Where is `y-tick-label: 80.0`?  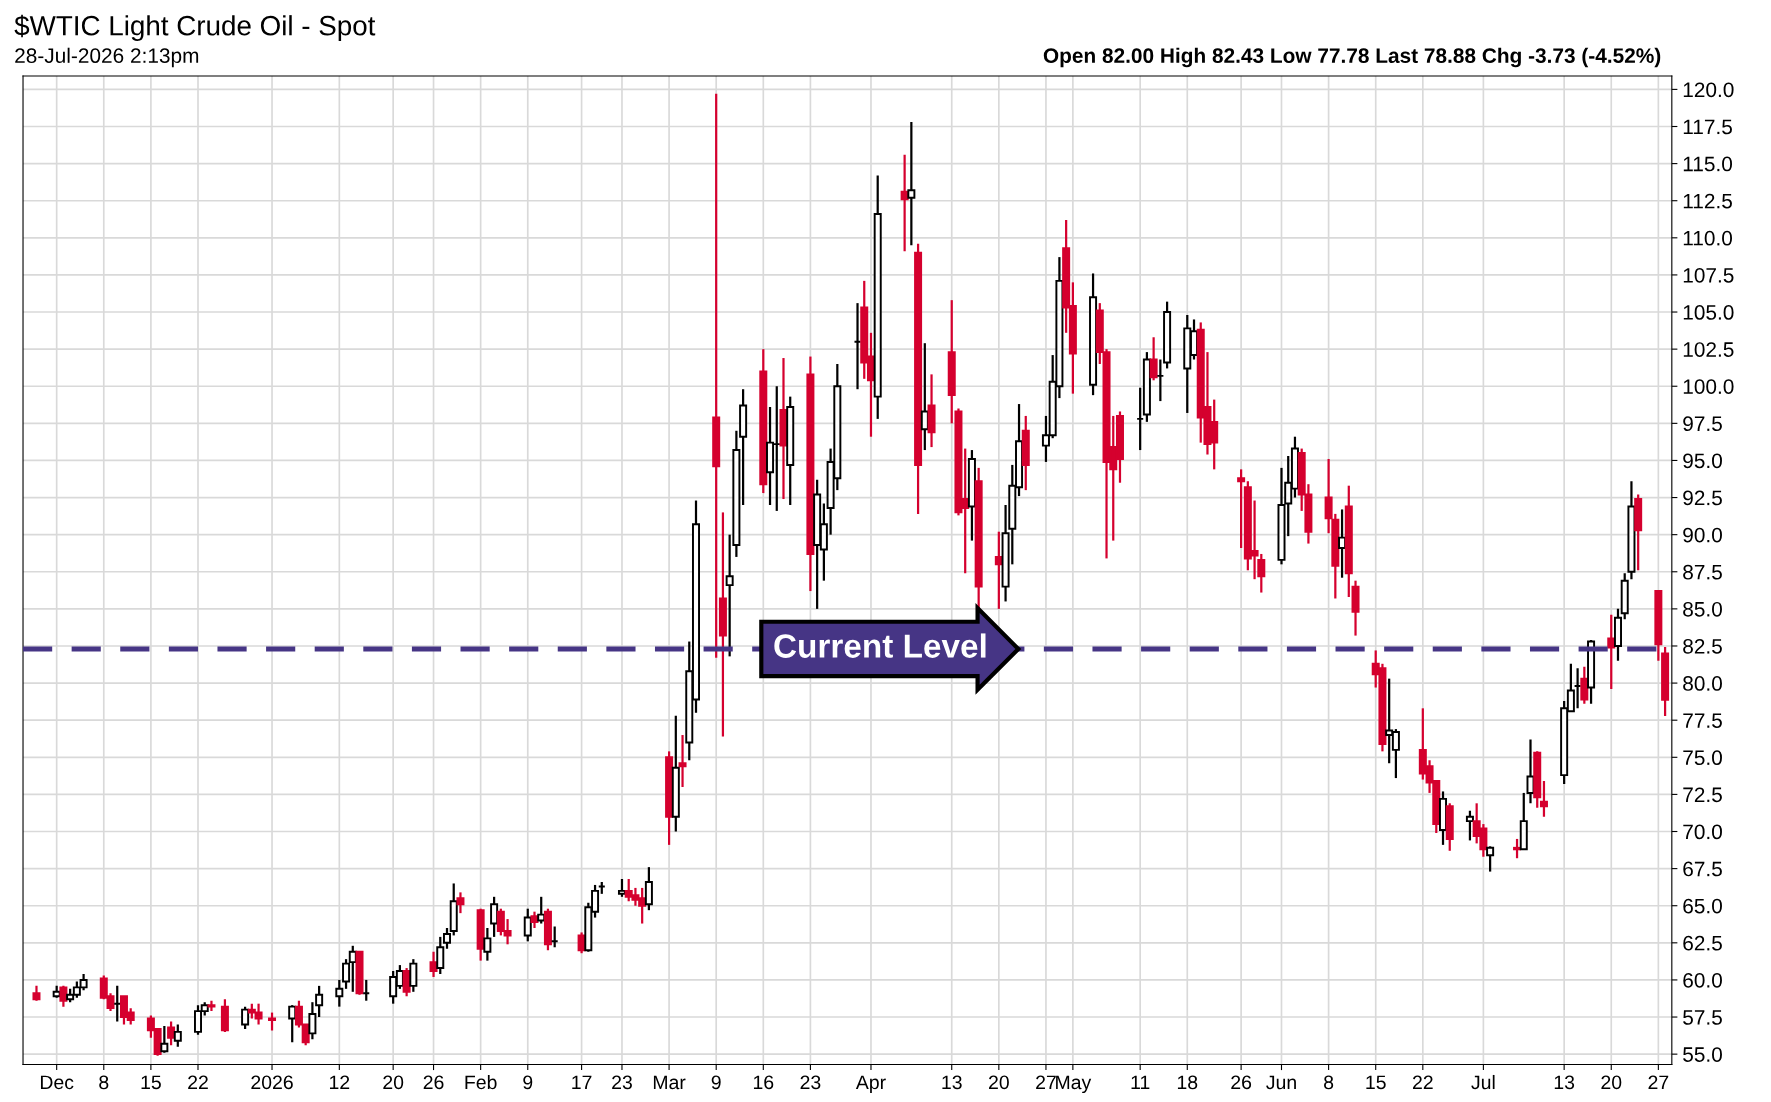 y-tick-label: 80.0 is located at coordinates (1702, 683).